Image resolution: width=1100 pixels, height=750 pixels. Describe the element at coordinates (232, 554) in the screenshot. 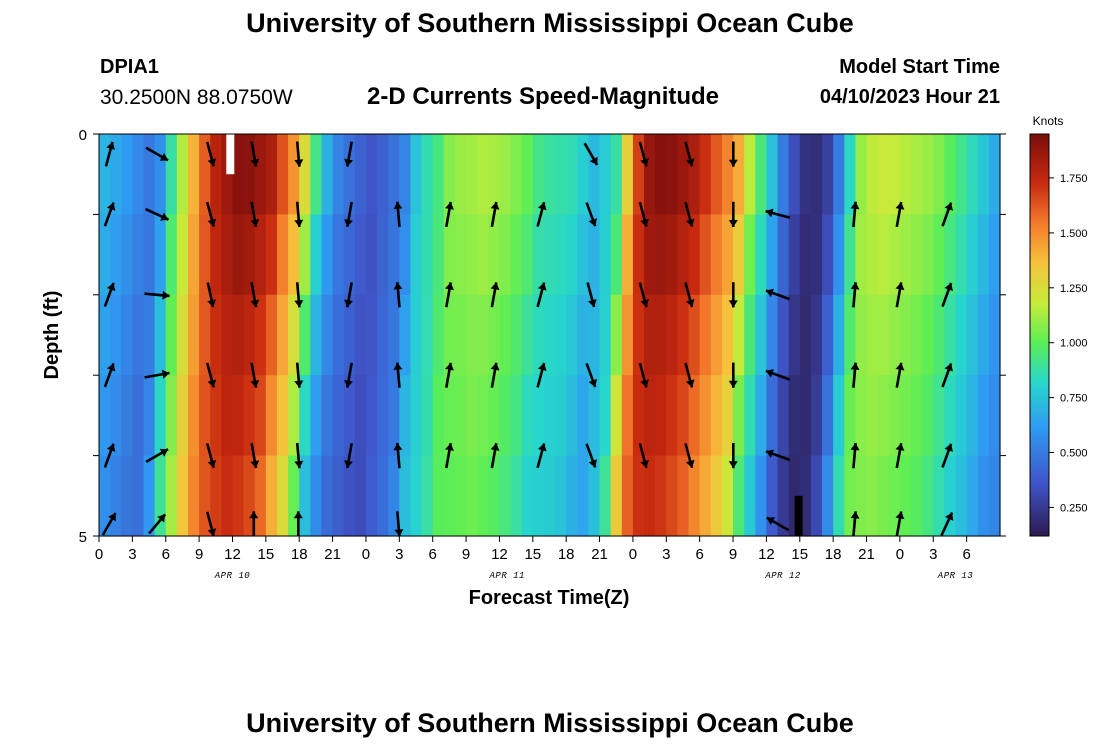

I see `x-tick-label: 12` at that location.